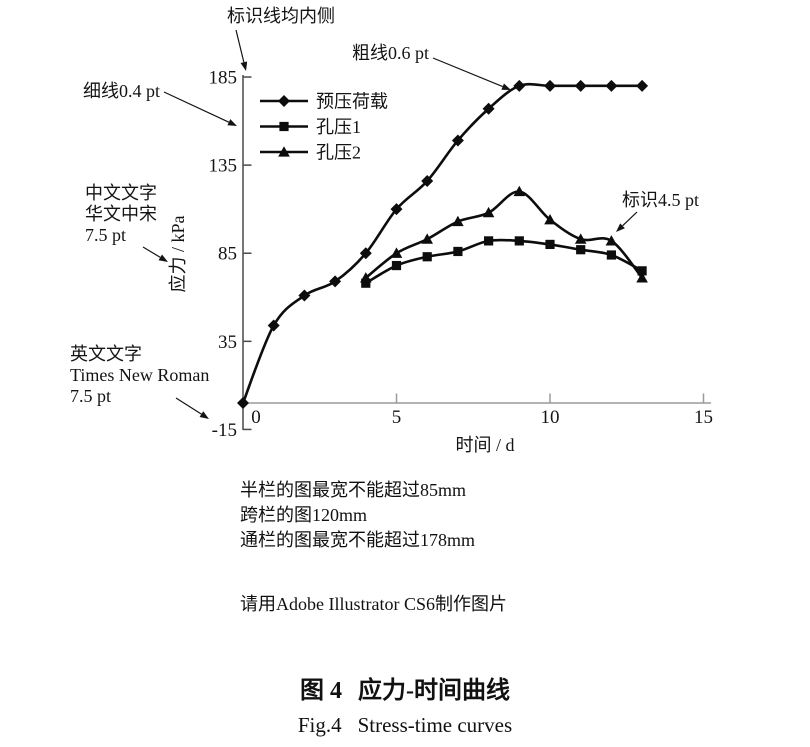 The height and width of the screenshot is (747, 810). Describe the element at coordinates (390, 53) in the screenshot. I see `annotation-thick_line: 粗线0.6 pt` at that location.